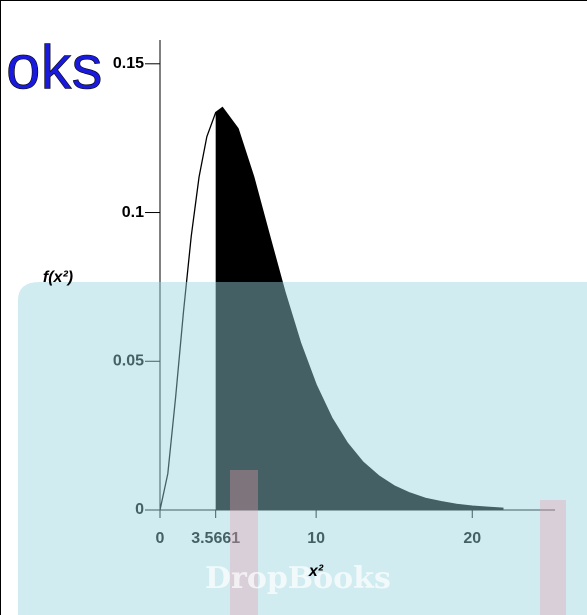 Image resolution: width=587 pixels, height=615 pixels. What do you see at coordinates (160, 538) in the screenshot?
I see `x-tick-label: 0` at bounding box center [160, 538].